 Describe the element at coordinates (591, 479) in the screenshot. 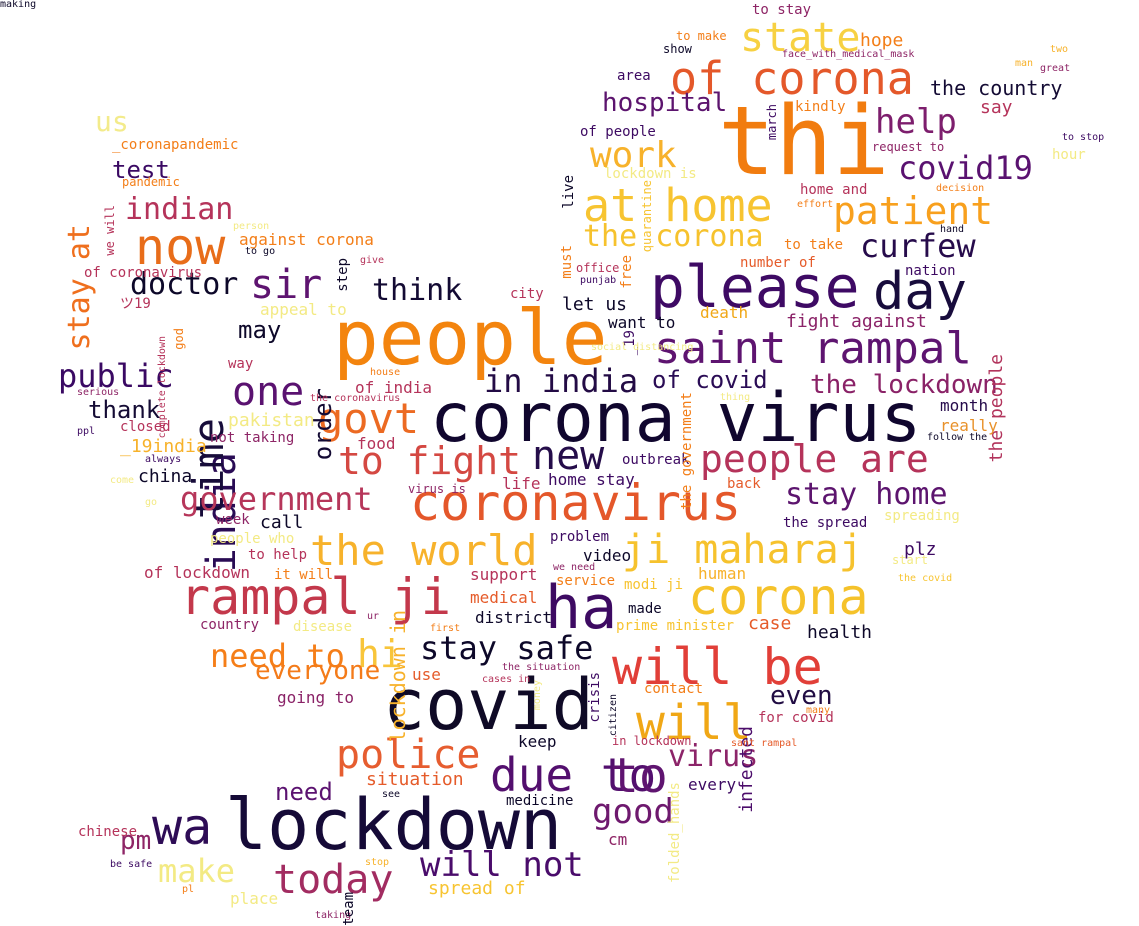

I see `cloud-word: home stay` at that location.